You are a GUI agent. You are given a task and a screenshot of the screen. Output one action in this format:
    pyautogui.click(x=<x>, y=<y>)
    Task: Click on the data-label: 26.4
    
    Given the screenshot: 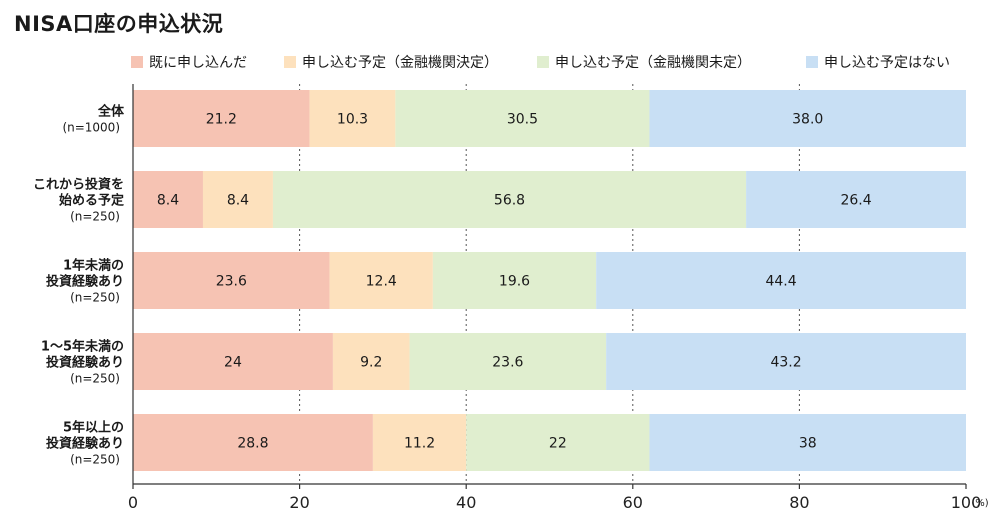 What is the action you would take?
    pyautogui.click(x=855, y=201)
    